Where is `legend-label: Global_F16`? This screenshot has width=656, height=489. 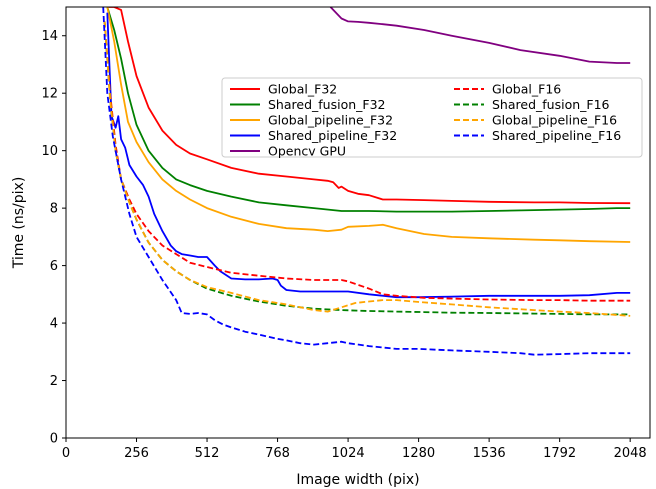 legend-label: Global_F16 is located at coordinates (526, 89).